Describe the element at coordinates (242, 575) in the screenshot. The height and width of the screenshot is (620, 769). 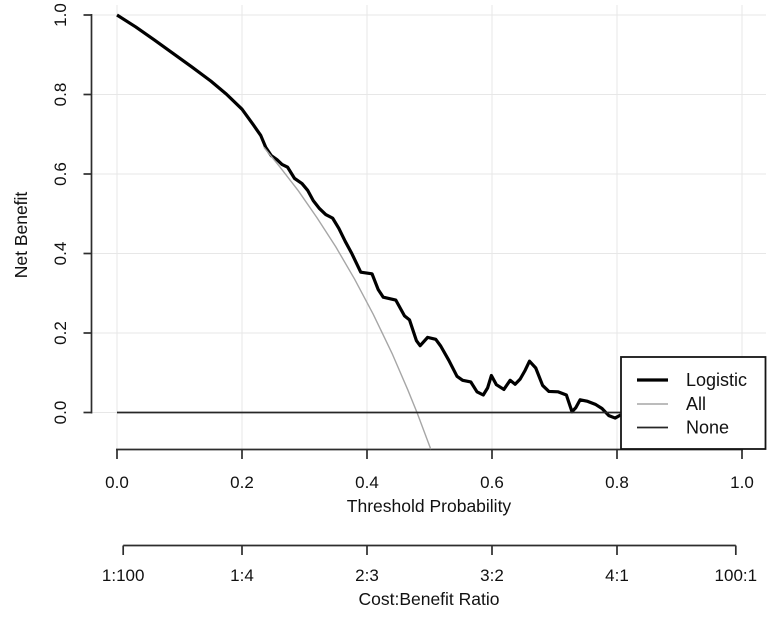
I see `cost-benefit-tick-label: 1:4` at that location.